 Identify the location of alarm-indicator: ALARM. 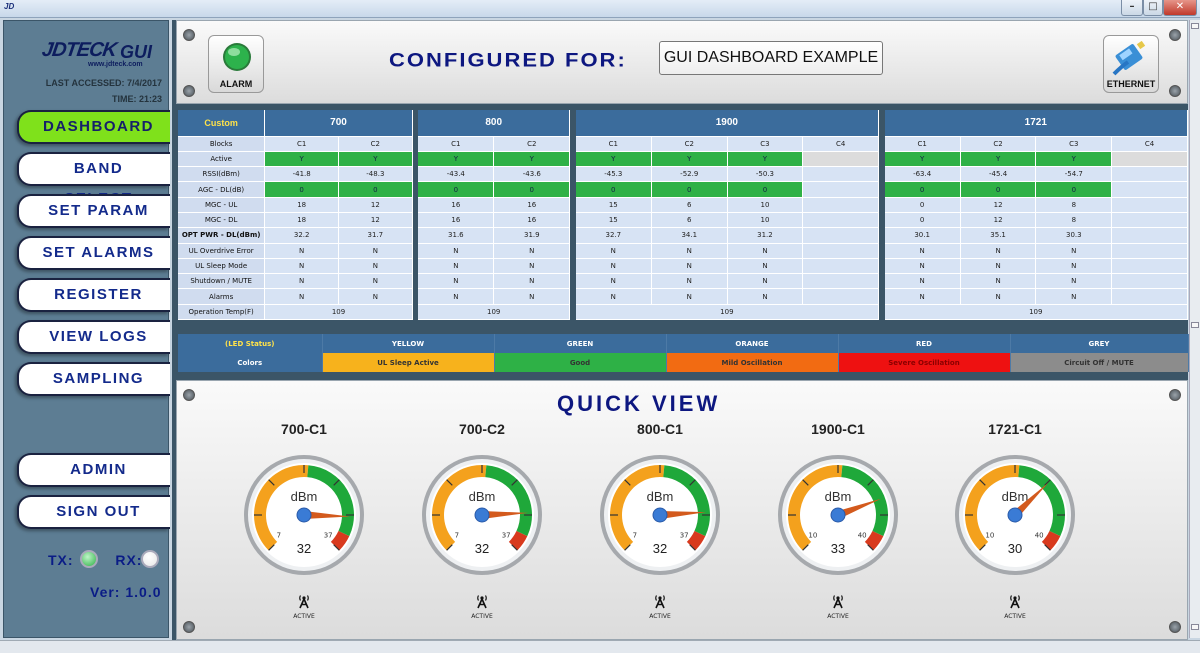
(236, 64).